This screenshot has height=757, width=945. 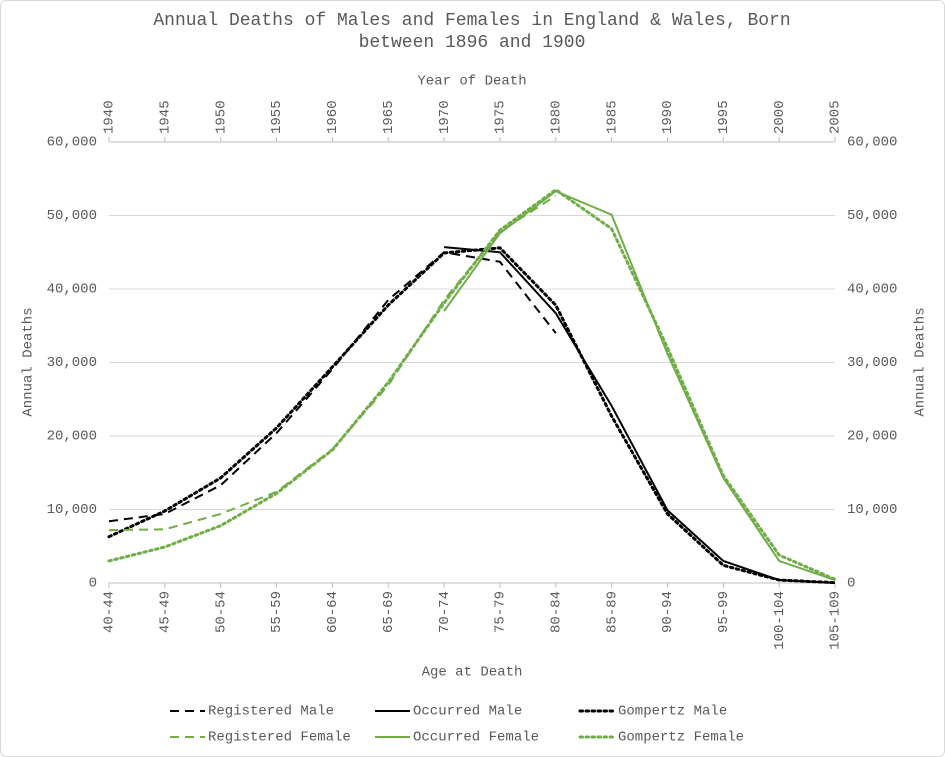 I want to click on y2-tick-label: 50,000, so click(x=872, y=216).